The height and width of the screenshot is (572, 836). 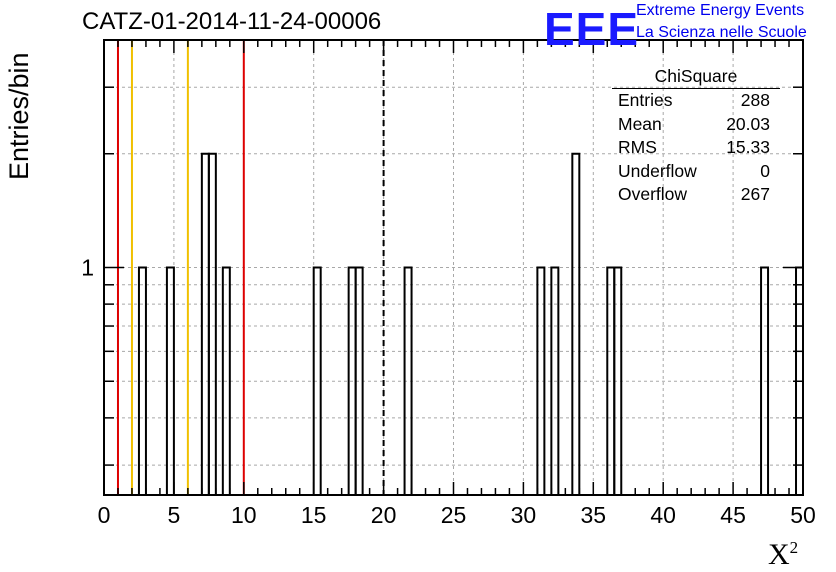 What do you see at coordinates (755, 100) in the screenshot?
I see `stats-value: 288` at bounding box center [755, 100].